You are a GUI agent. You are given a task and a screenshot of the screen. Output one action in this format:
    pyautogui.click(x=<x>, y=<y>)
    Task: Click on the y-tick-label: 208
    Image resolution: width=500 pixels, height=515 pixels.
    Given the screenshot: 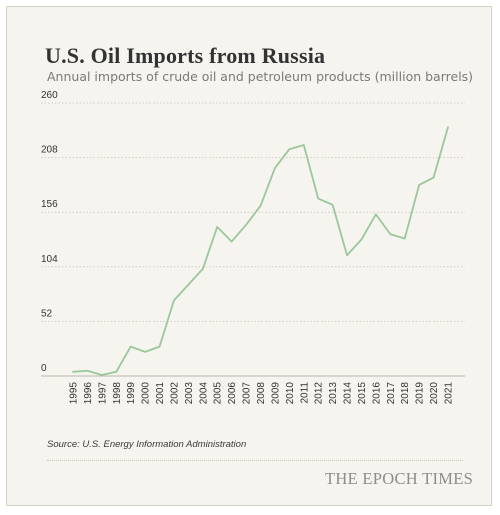 What is the action you would take?
    pyautogui.click(x=49, y=150)
    